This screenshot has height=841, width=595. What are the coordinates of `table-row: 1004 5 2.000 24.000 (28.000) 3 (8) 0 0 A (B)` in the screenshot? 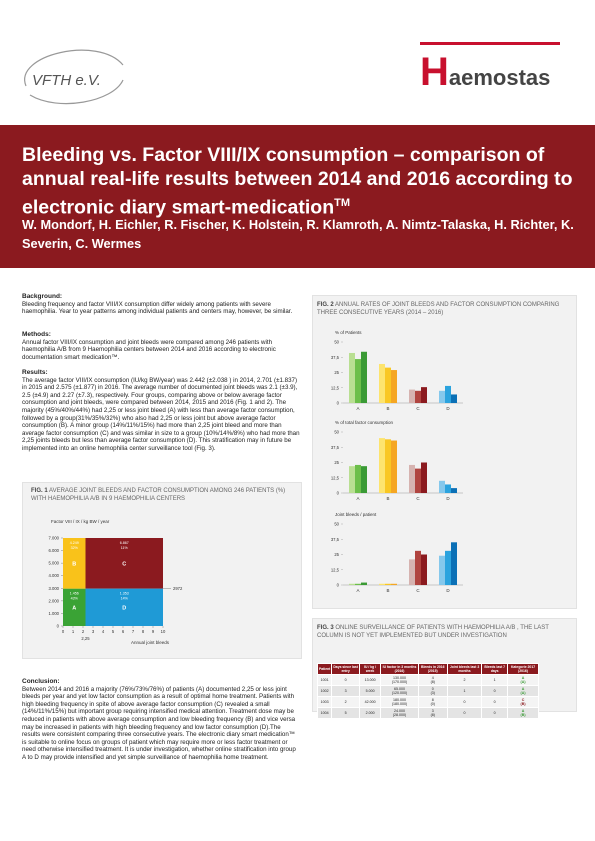 It's located at (427, 713).